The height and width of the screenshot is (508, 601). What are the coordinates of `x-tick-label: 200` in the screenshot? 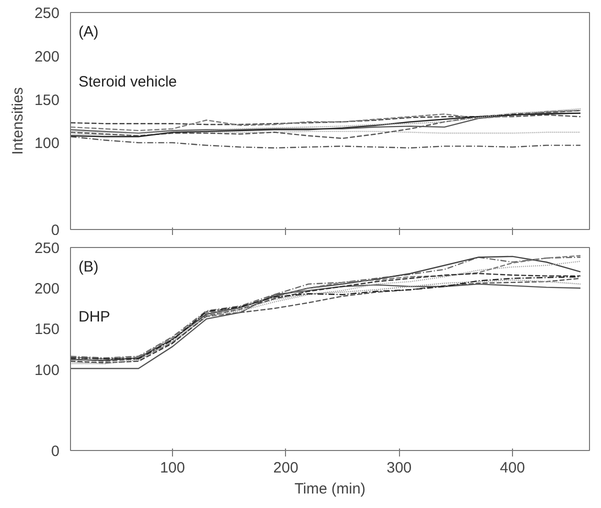 It's located at (285, 468).